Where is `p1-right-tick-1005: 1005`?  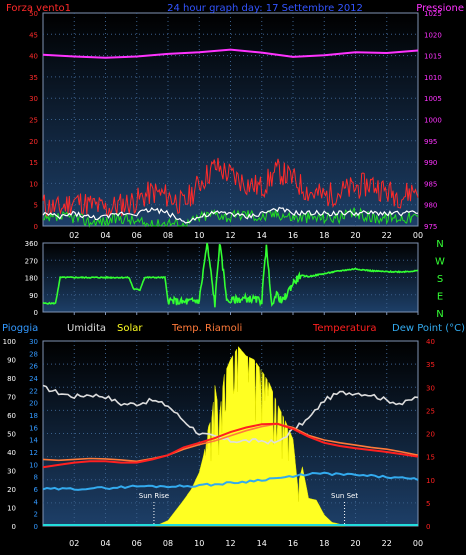
p1-right-tick-1005: 1005 is located at coordinates (433, 99).